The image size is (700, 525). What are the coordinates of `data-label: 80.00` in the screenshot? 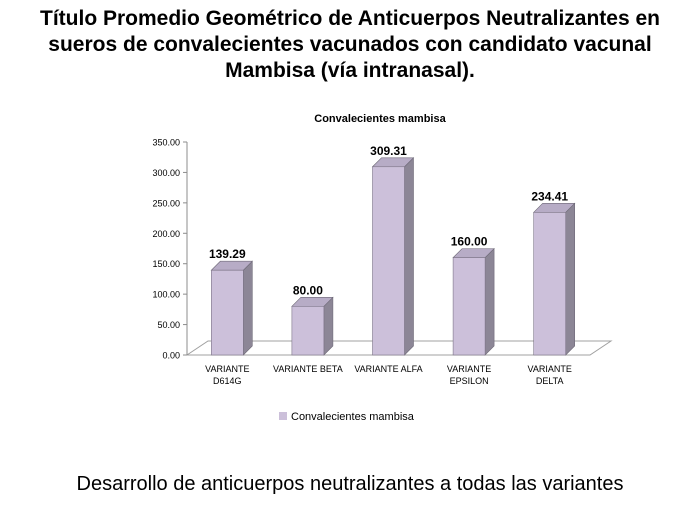 It's located at (308, 290).